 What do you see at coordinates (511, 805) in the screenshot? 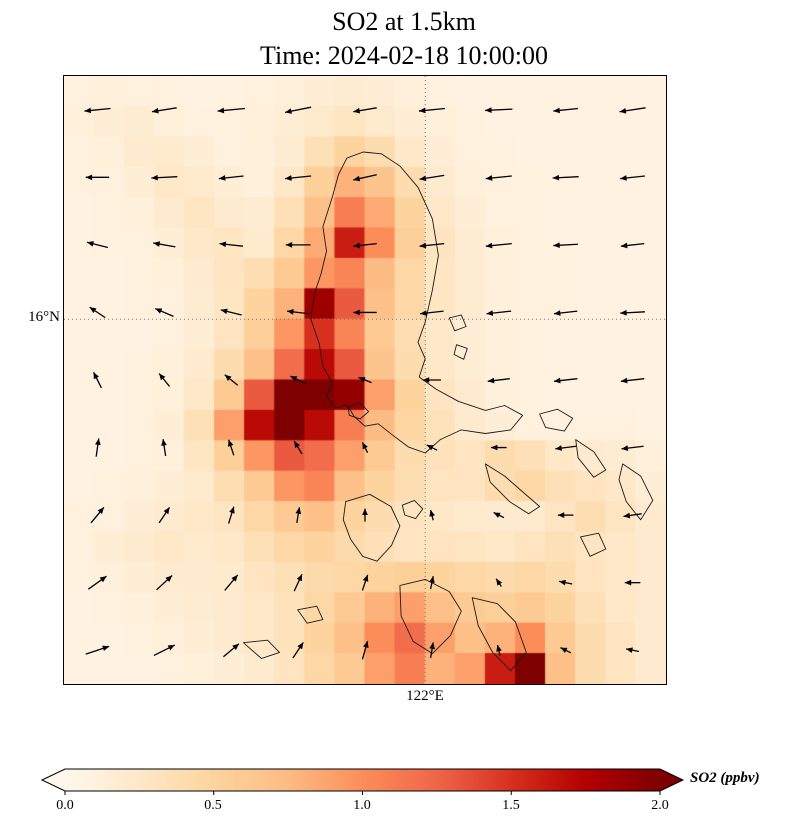
I see `colorbar-tick-label: 1.5` at bounding box center [511, 805].